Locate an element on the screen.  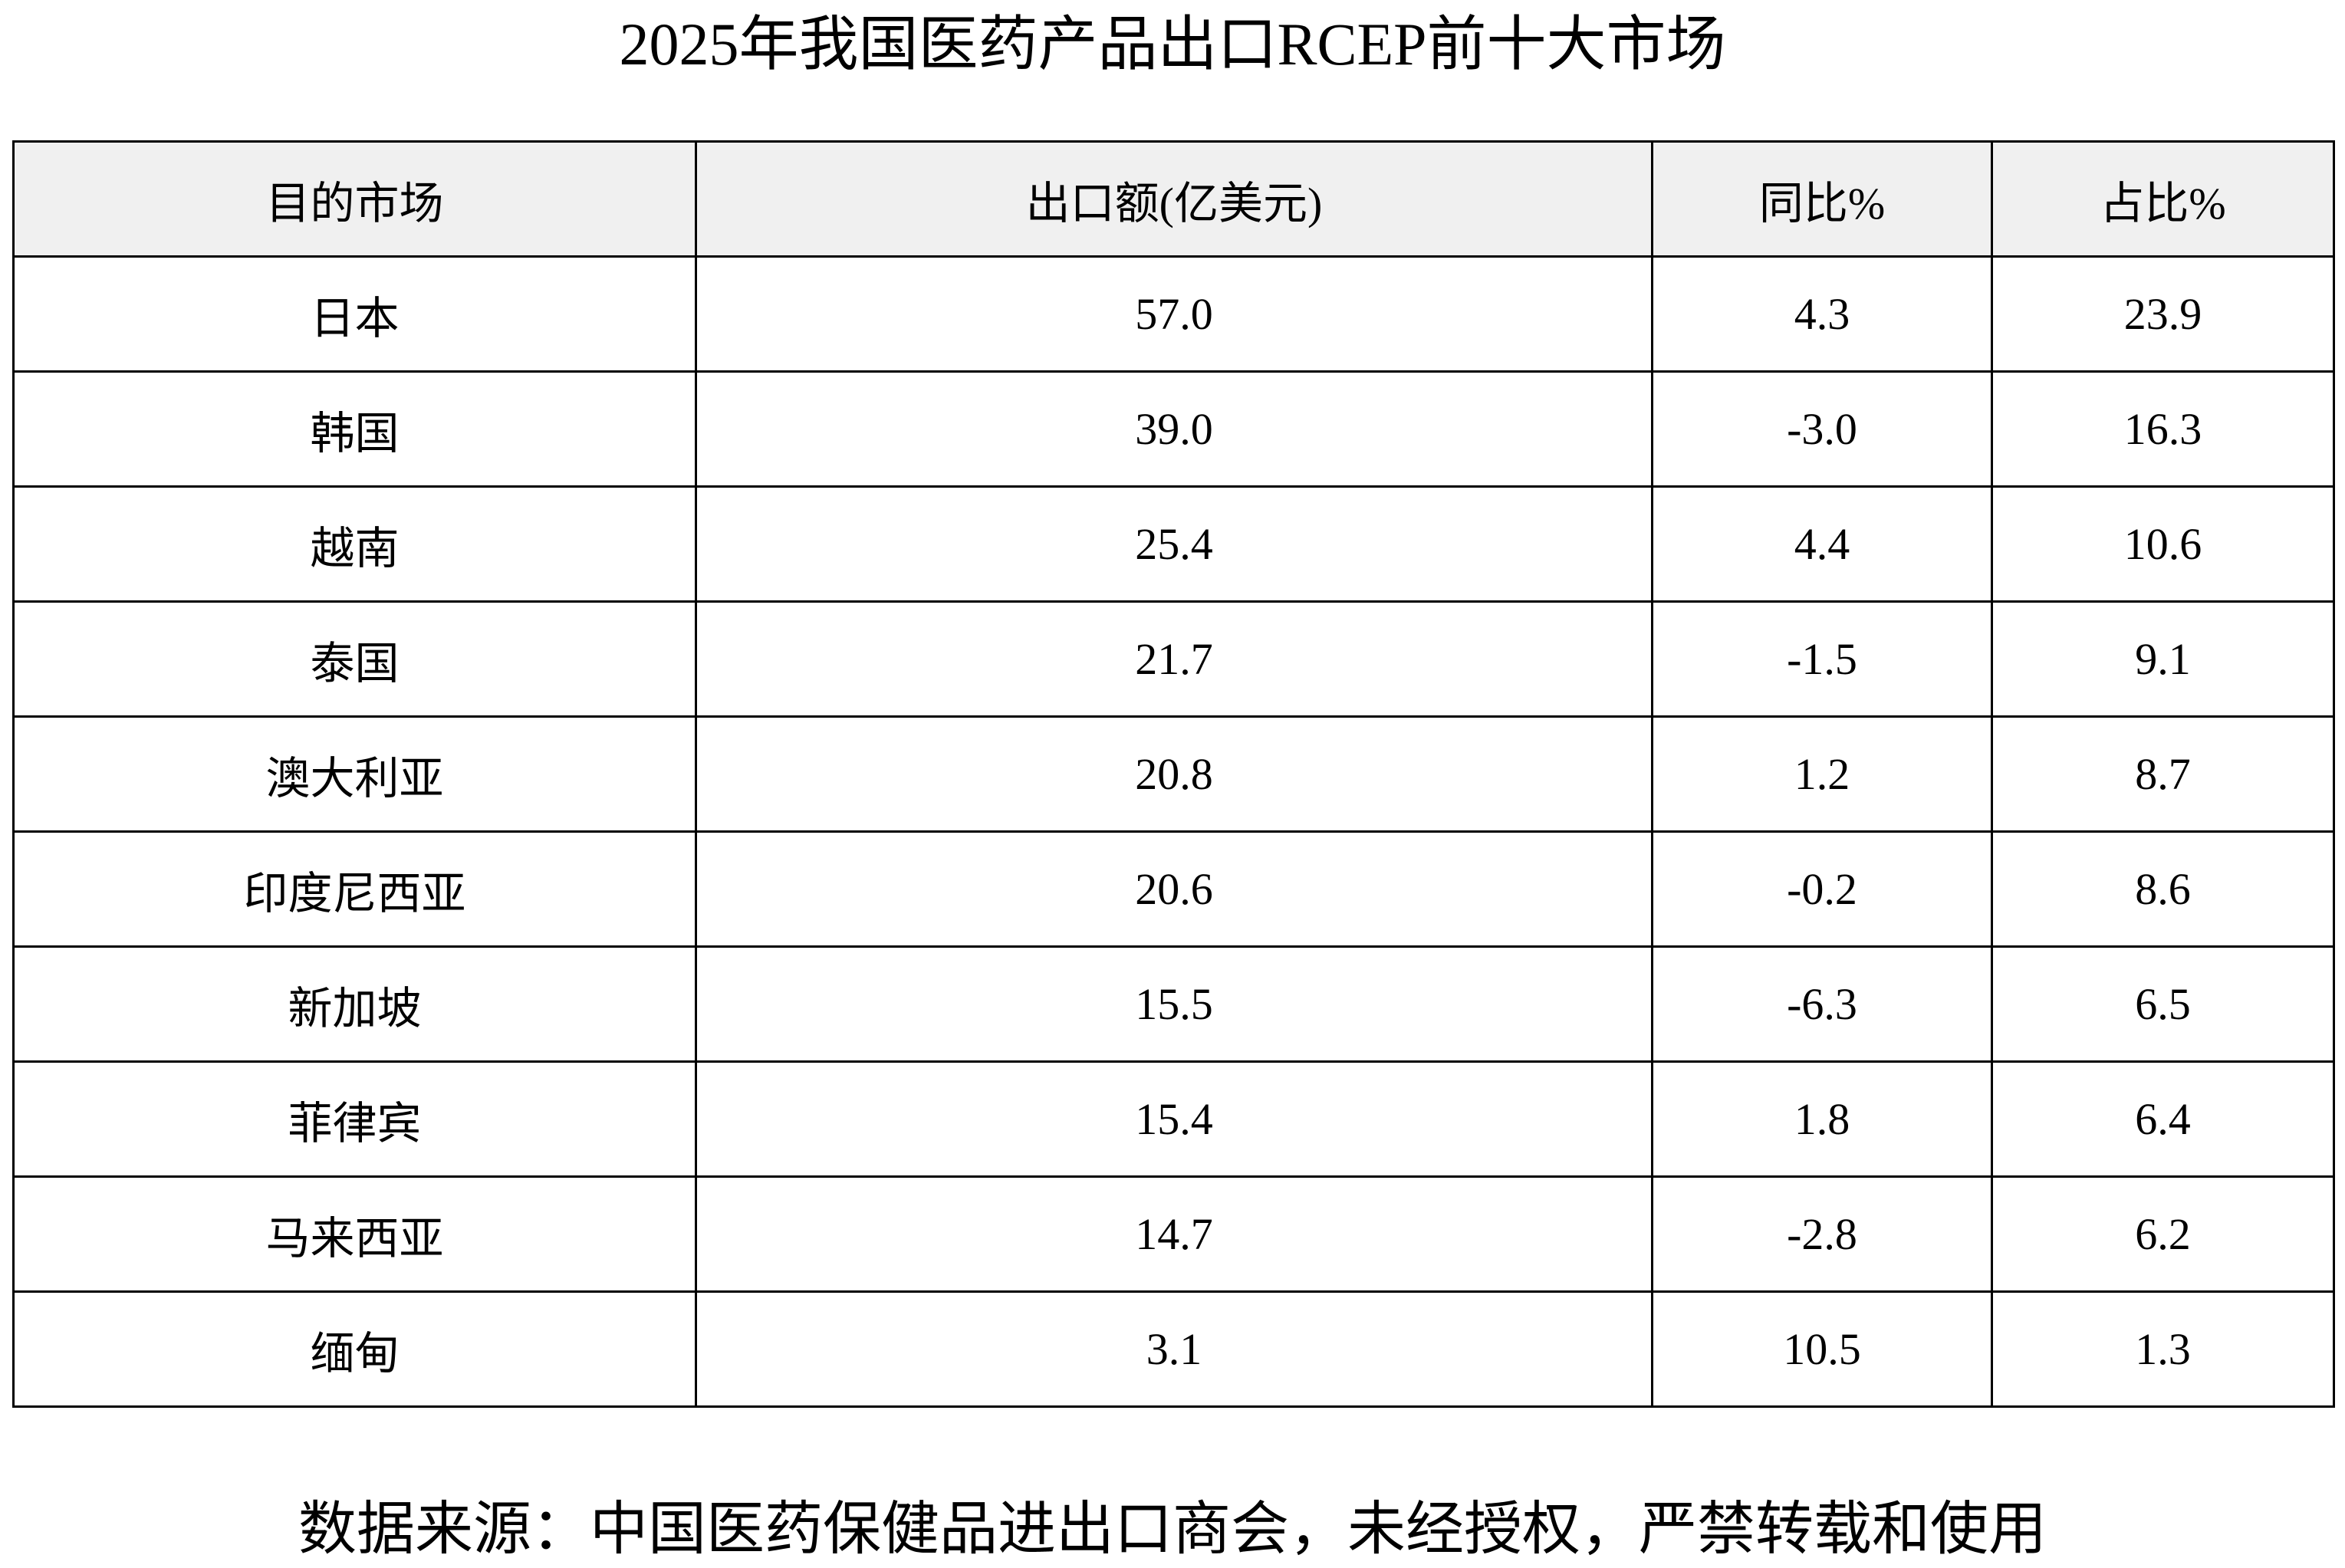
market-cell: 澳大利亚 is located at coordinates (354, 774).